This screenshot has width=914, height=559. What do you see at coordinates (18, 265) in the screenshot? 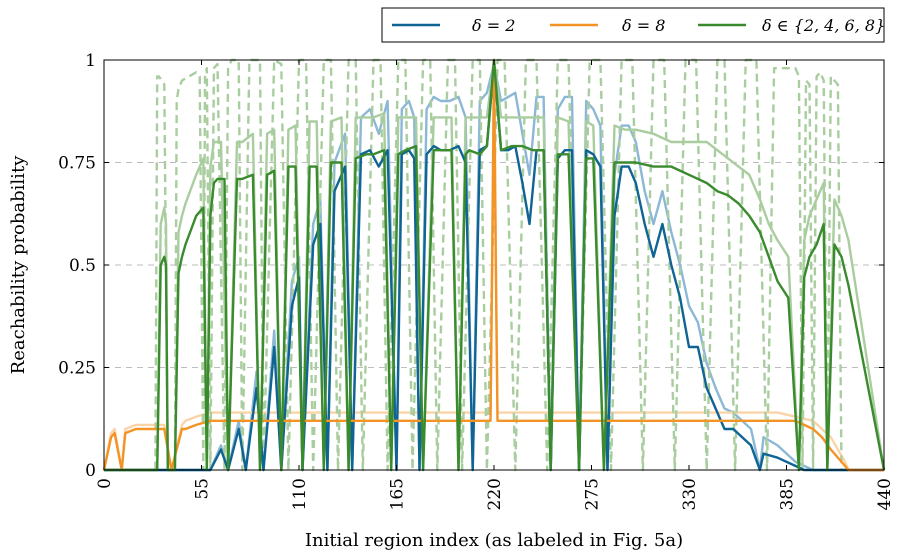
I see `y-axis-label: Reachability probability` at bounding box center [18, 265].